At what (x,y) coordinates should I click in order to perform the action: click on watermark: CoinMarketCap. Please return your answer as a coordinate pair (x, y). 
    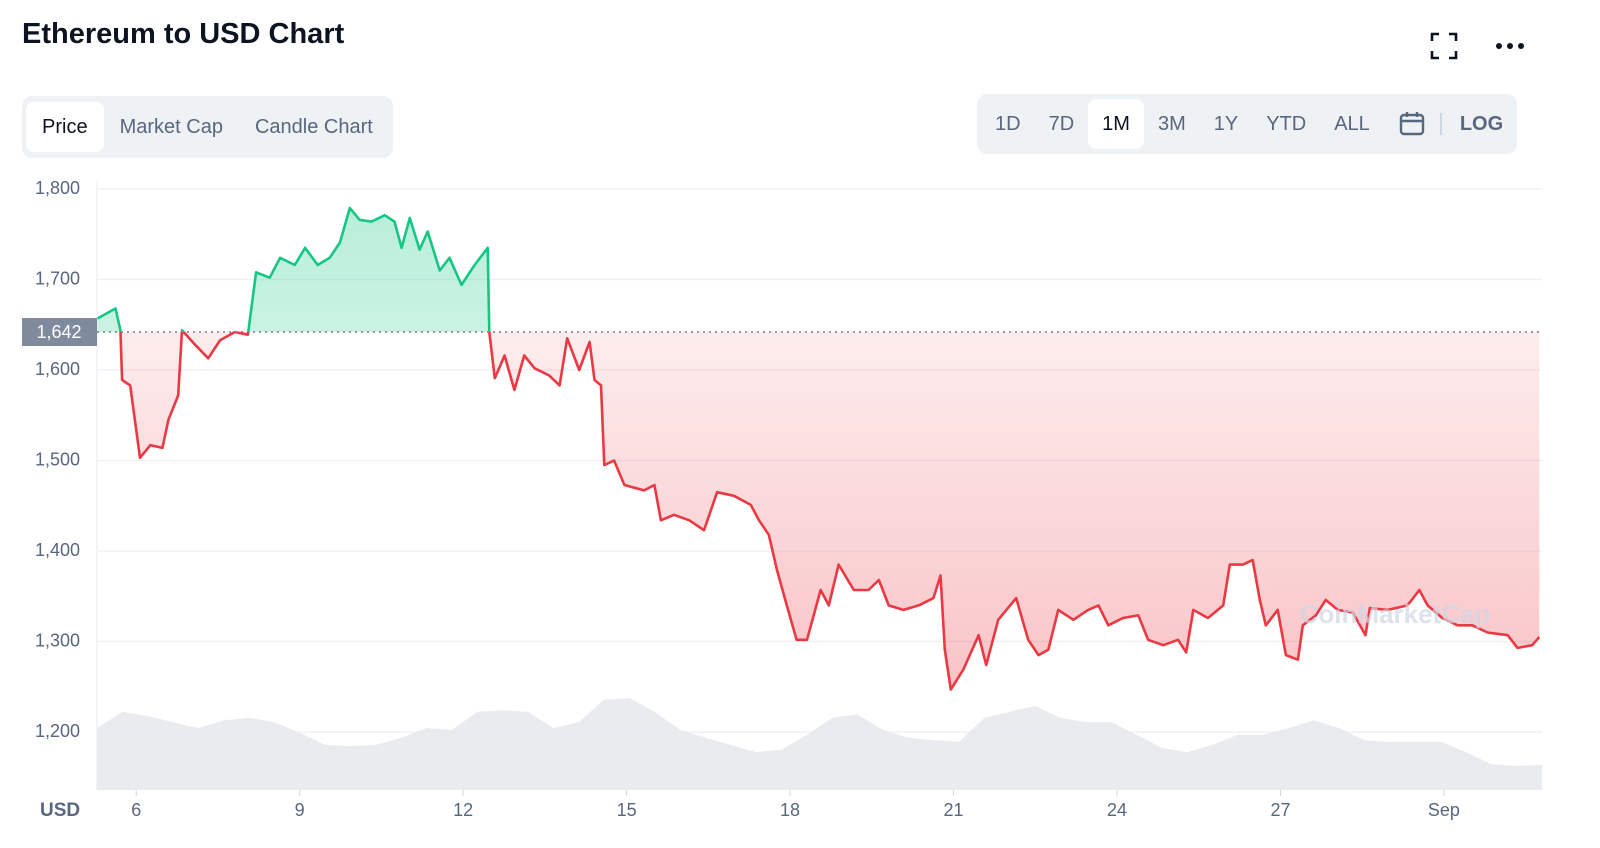
    Looking at the image, I should click on (1395, 614).